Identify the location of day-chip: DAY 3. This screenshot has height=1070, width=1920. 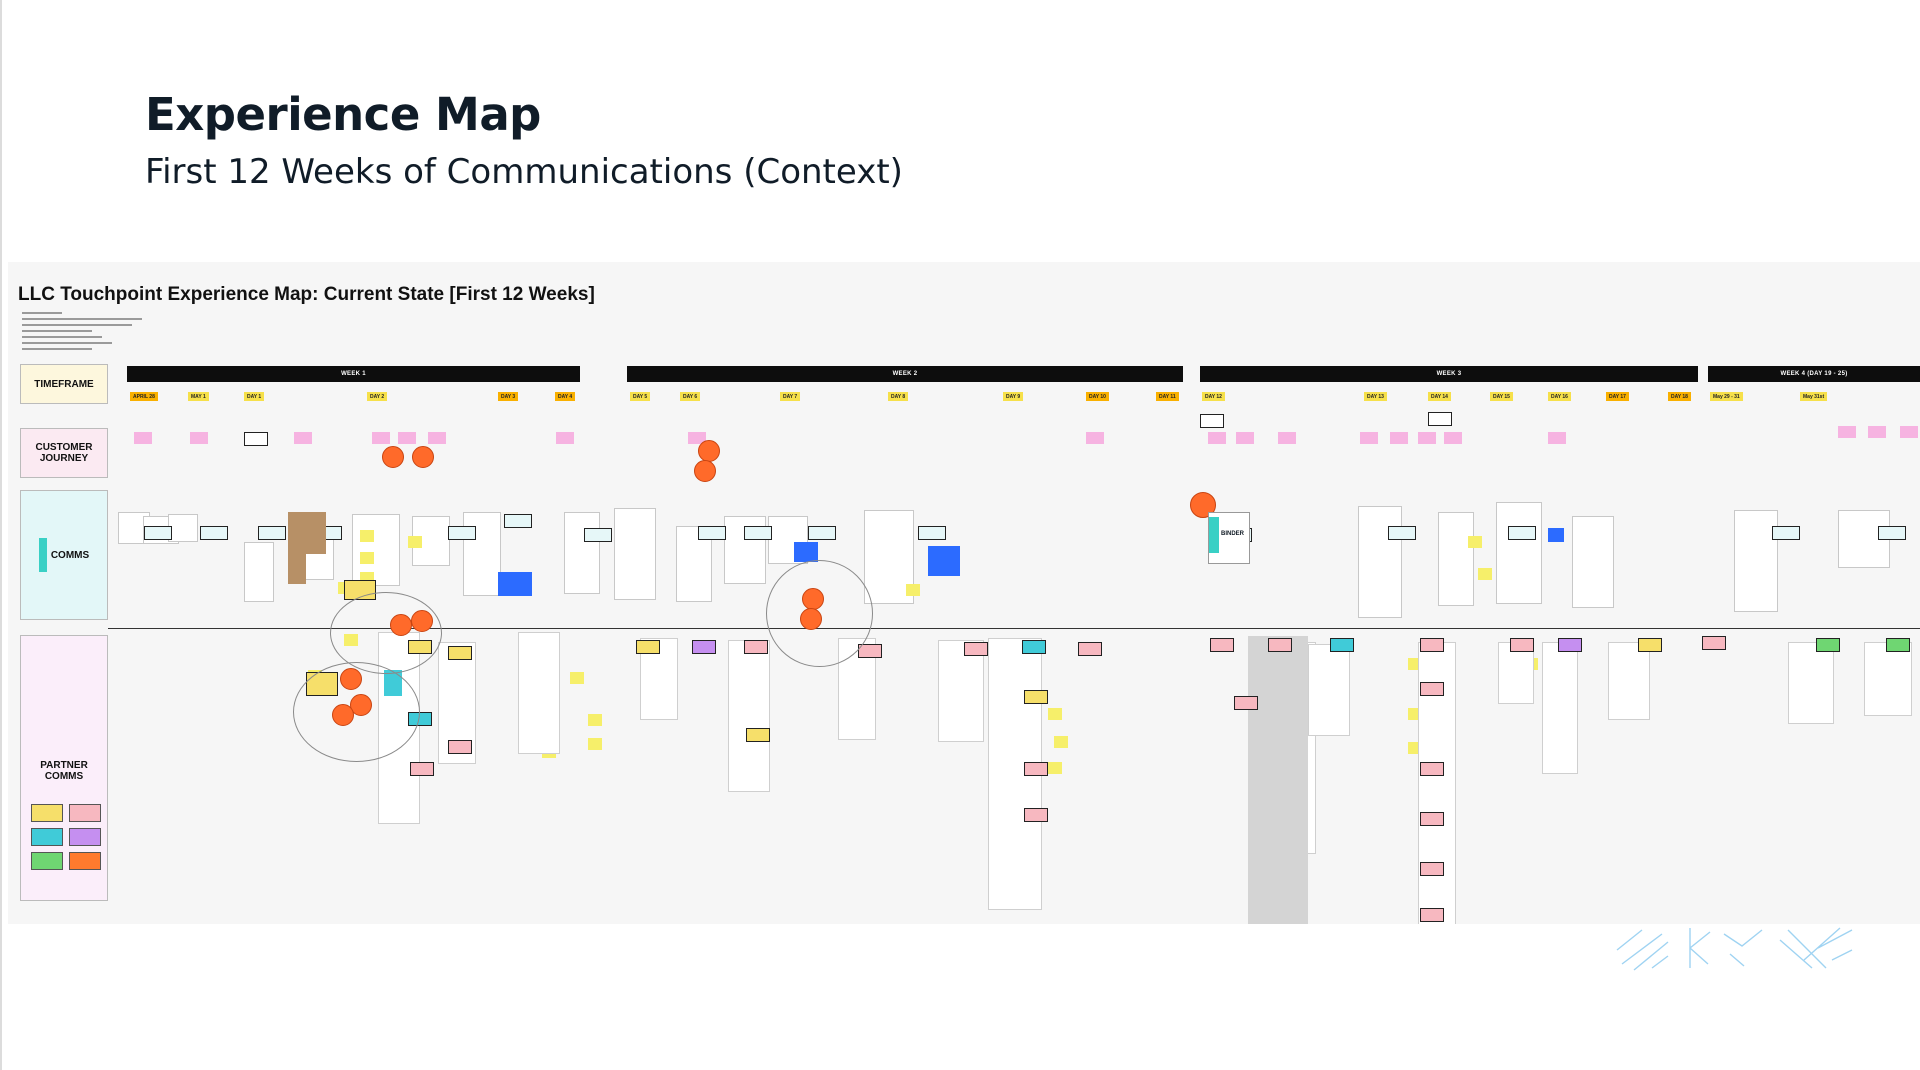
(508, 396).